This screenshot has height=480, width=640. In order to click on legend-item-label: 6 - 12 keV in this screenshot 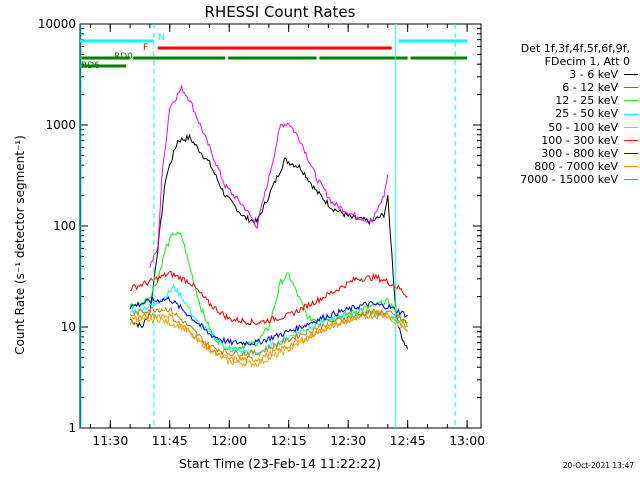, I will do `click(590, 88)`.